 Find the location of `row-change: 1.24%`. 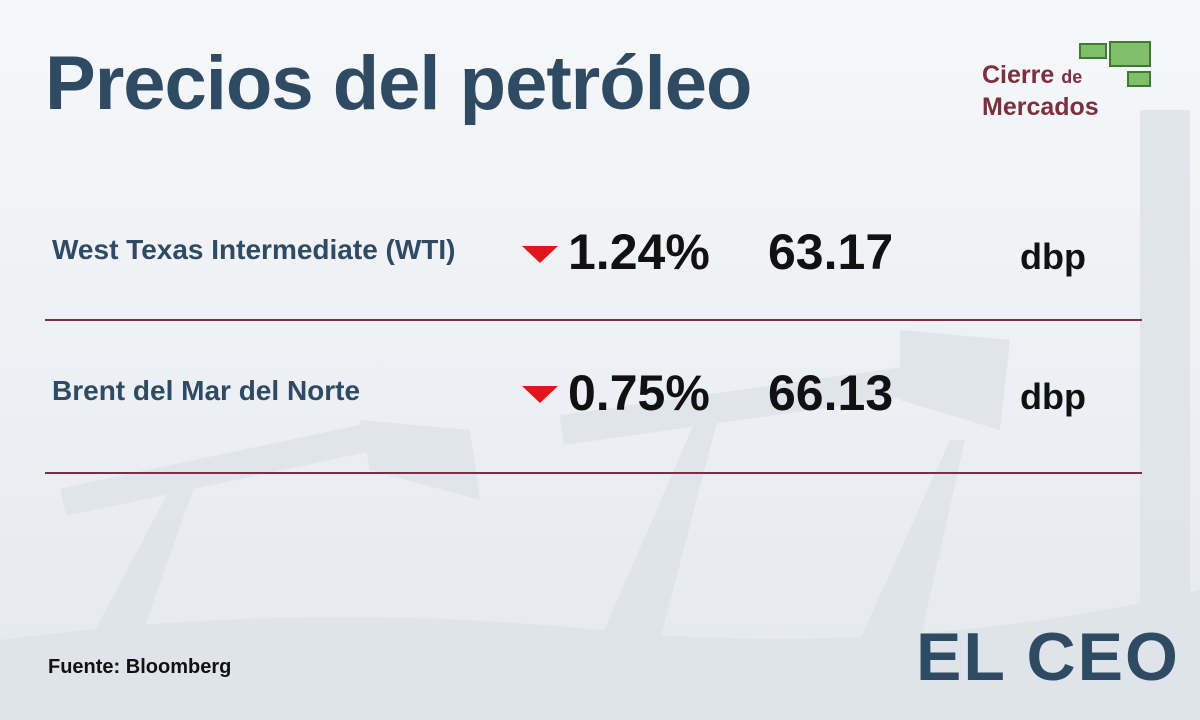

row-change: 1.24% is located at coordinates (639, 252).